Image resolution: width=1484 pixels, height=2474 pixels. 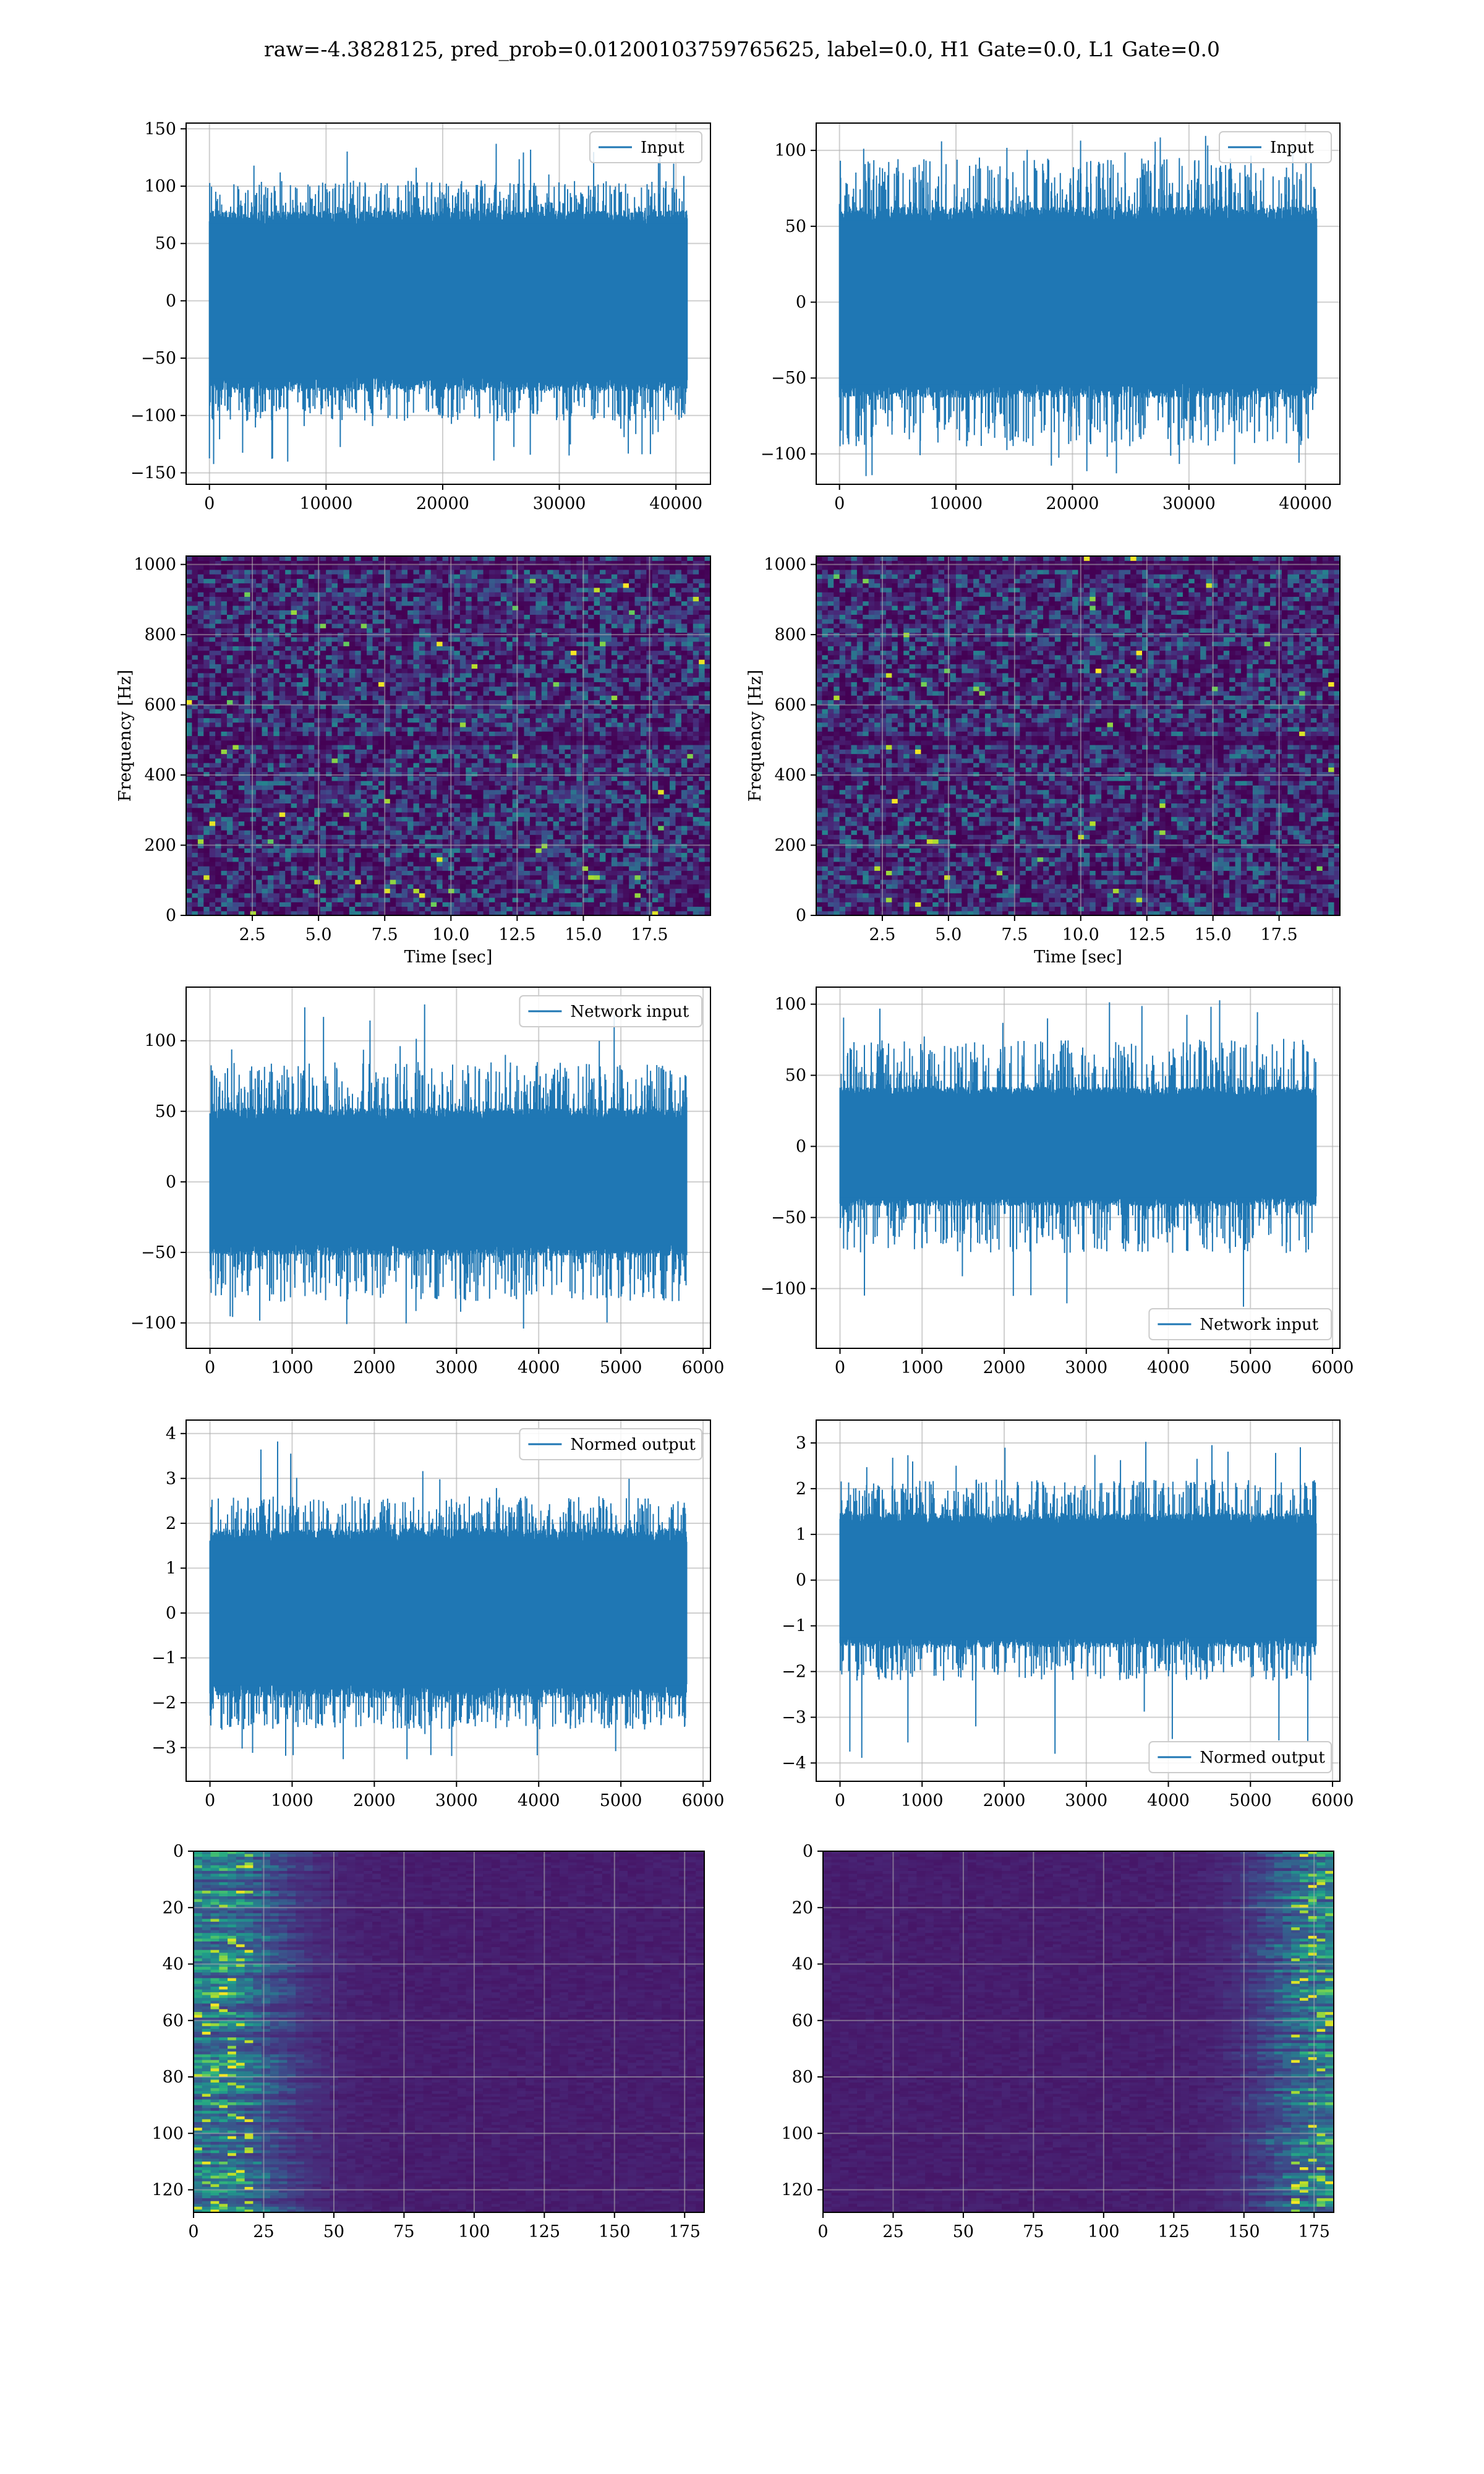 What do you see at coordinates (790, 775) in the screenshot?
I see `y-tick-label: 400` at bounding box center [790, 775].